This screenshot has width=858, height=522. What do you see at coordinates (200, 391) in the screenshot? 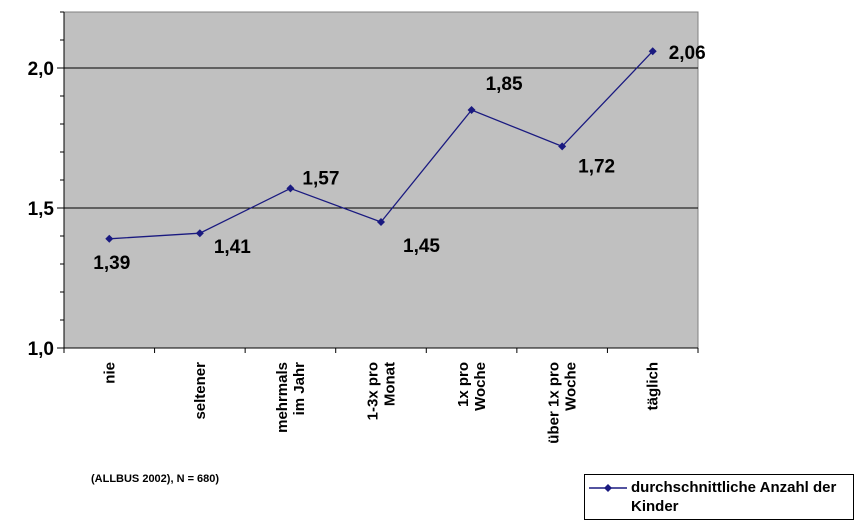
I see `category-label: seltener` at bounding box center [200, 391].